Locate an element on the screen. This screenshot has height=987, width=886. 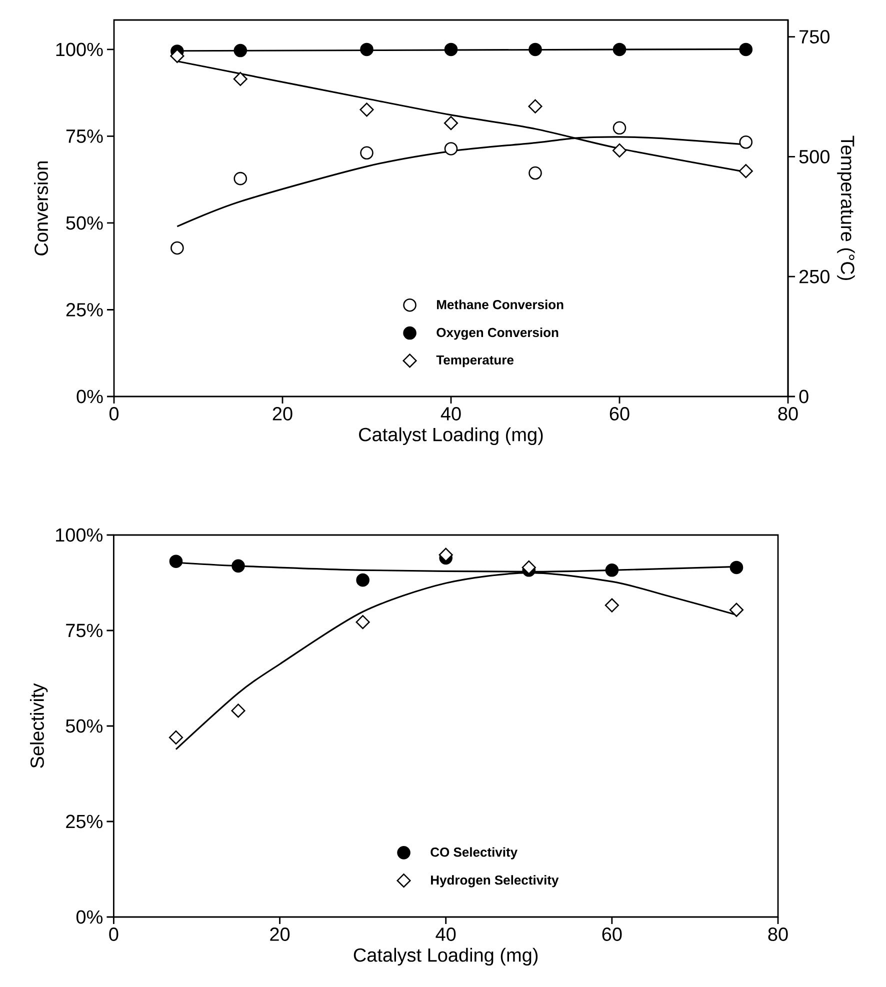
legend-label: Temperature is located at coordinates (475, 361).